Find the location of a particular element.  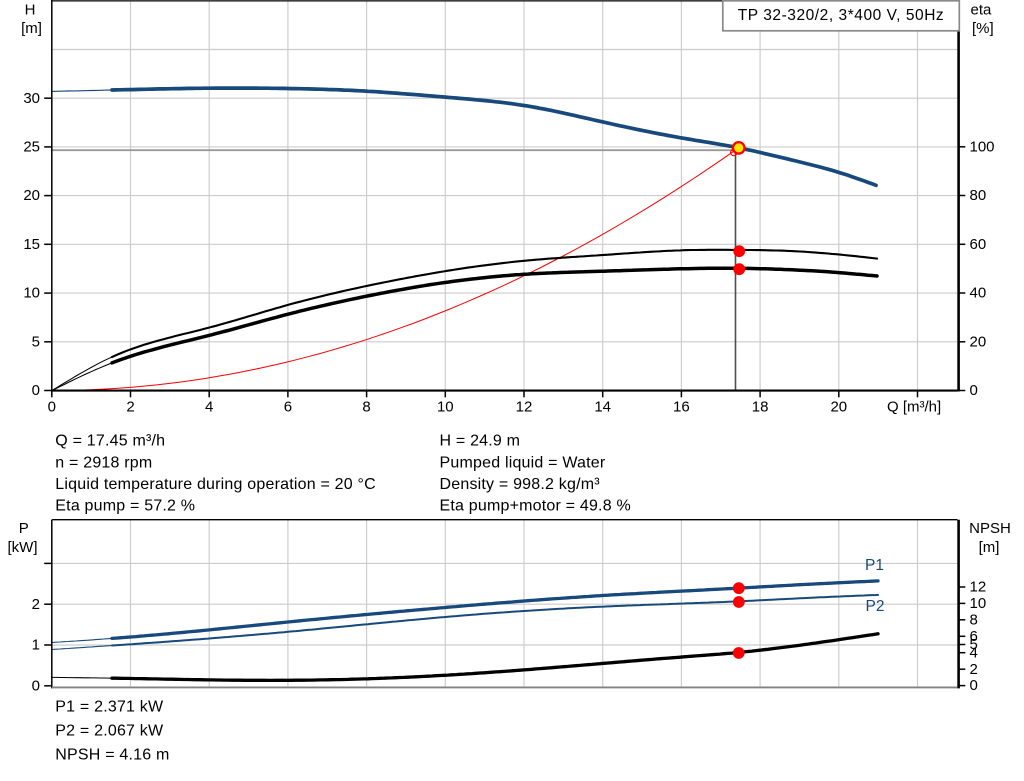

svg-text: Q [m³/h] is located at coordinates (914, 407).